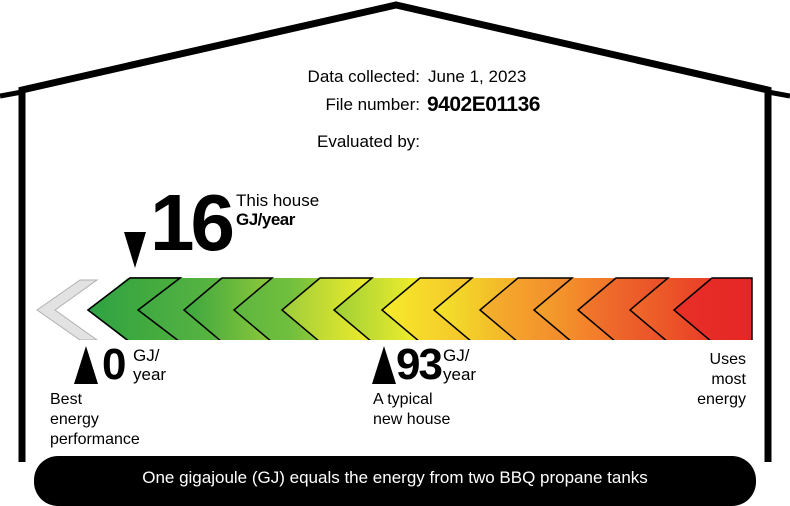  I want to click on best-pointer-icon, so click(86, 365).